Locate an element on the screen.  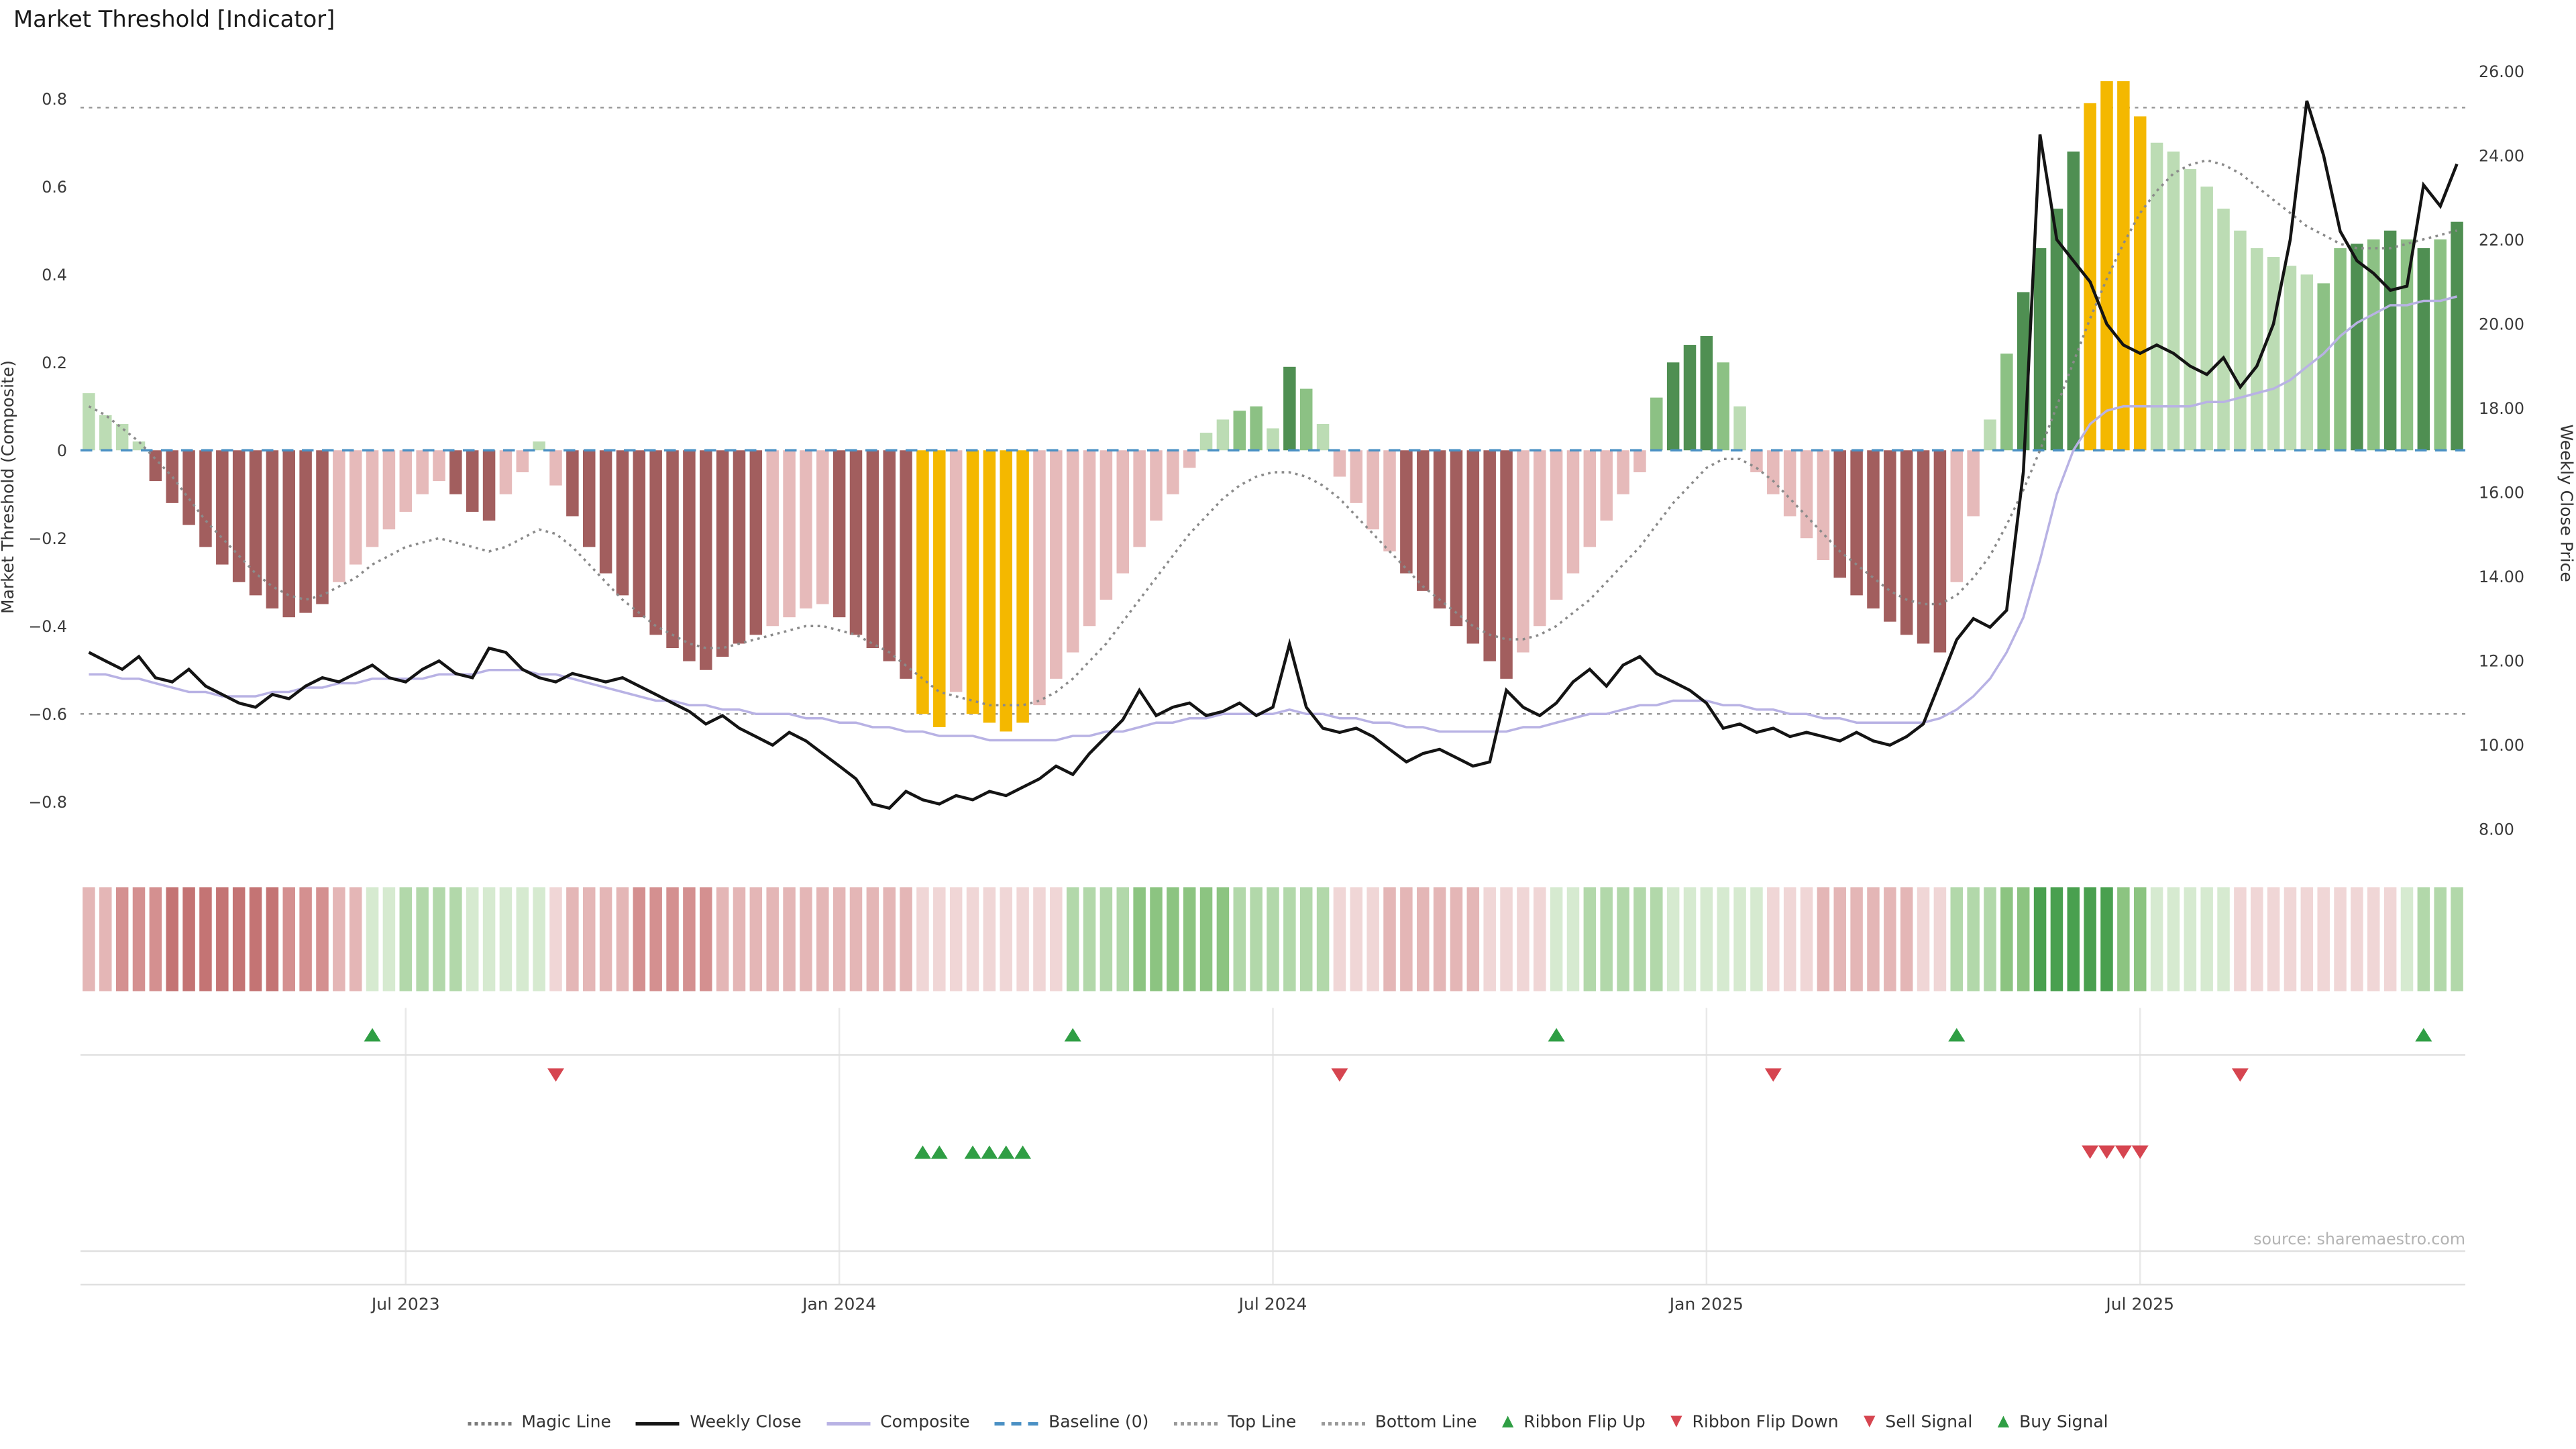
legend-item-weekly-close: Weekly Close is located at coordinates (719, 1423).